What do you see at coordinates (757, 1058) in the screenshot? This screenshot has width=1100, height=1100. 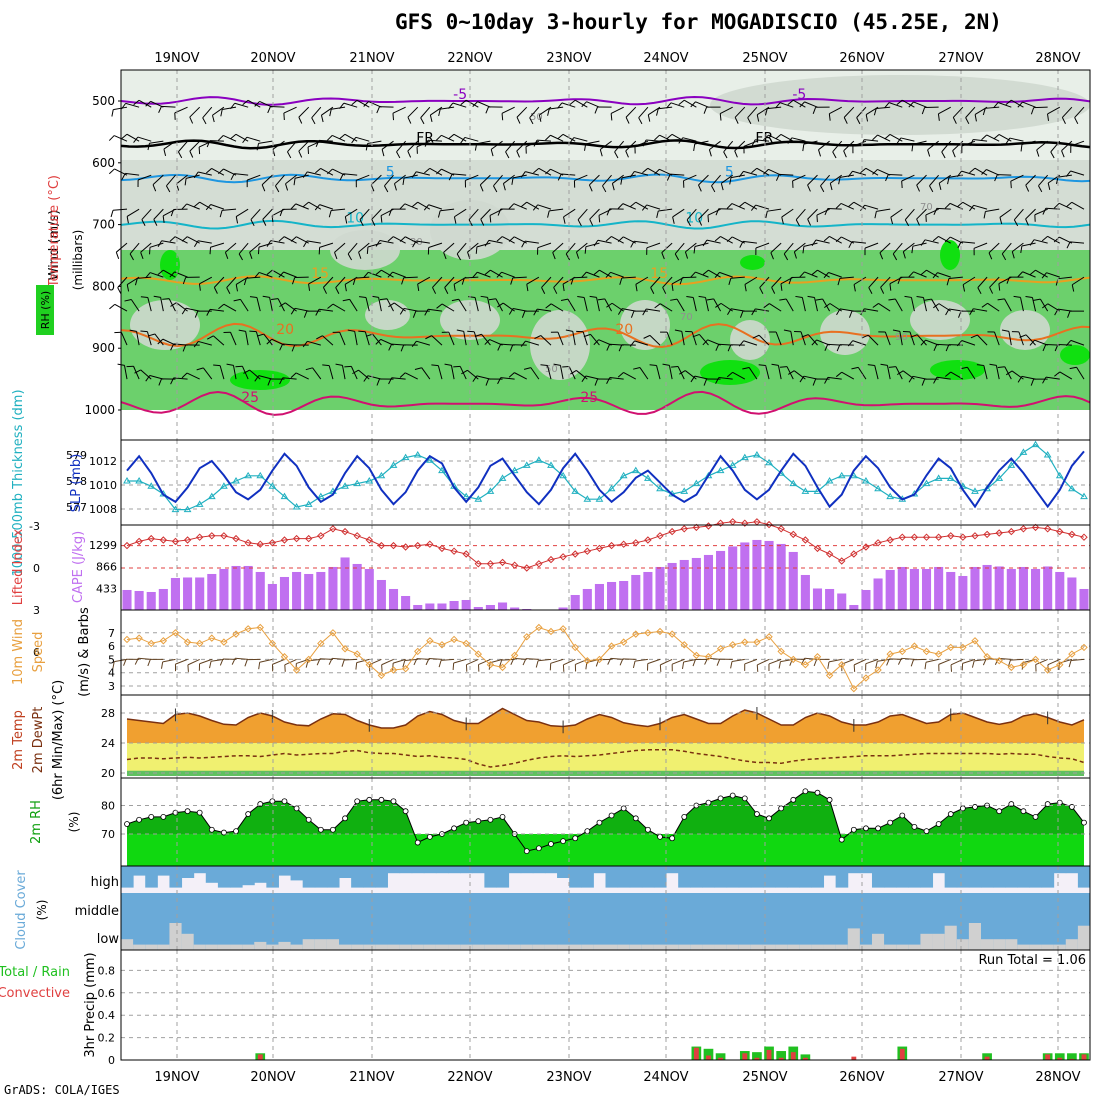 I see `precip-convective-bar` at bounding box center [757, 1058].